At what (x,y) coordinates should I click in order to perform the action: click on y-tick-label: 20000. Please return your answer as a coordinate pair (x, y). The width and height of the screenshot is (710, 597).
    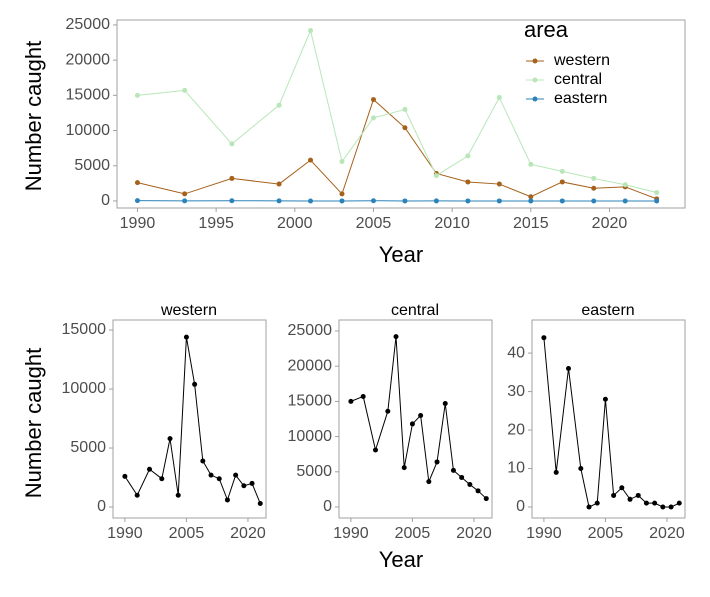
    Looking at the image, I should click on (88, 59).